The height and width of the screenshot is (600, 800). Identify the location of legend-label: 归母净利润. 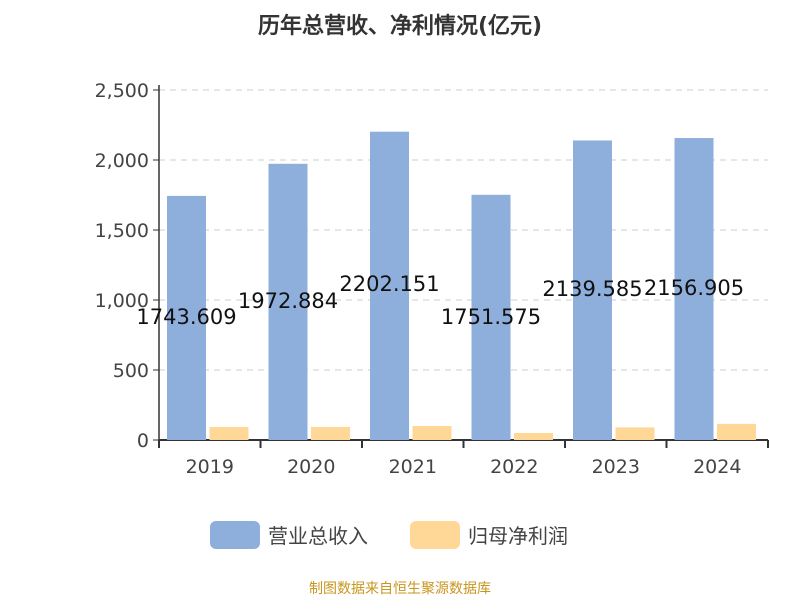
(518, 536).